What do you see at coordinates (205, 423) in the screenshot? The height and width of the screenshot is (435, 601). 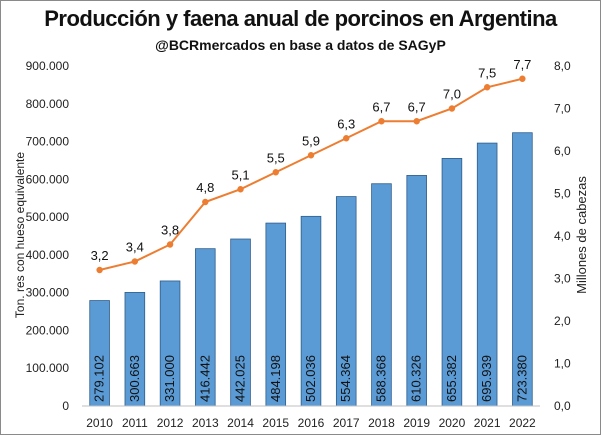 I see `x-tick-label: 2013` at bounding box center [205, 423].